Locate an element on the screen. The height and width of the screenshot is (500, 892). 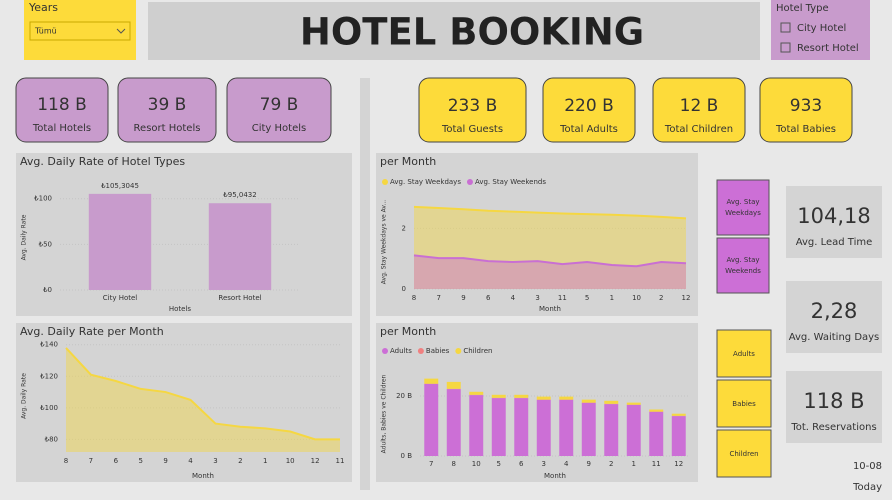
year-dropdown is located at coordinates (80, 31).